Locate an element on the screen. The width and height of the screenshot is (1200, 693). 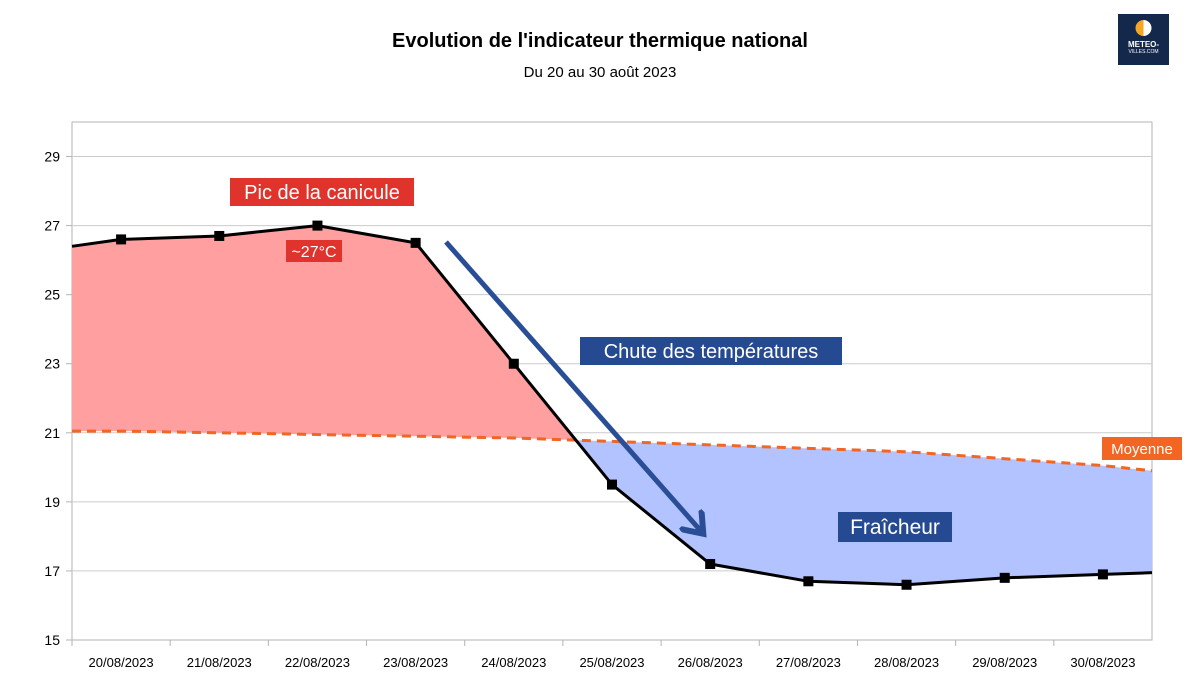
y-tick-label: 27 is located at coordinates (52, 226).